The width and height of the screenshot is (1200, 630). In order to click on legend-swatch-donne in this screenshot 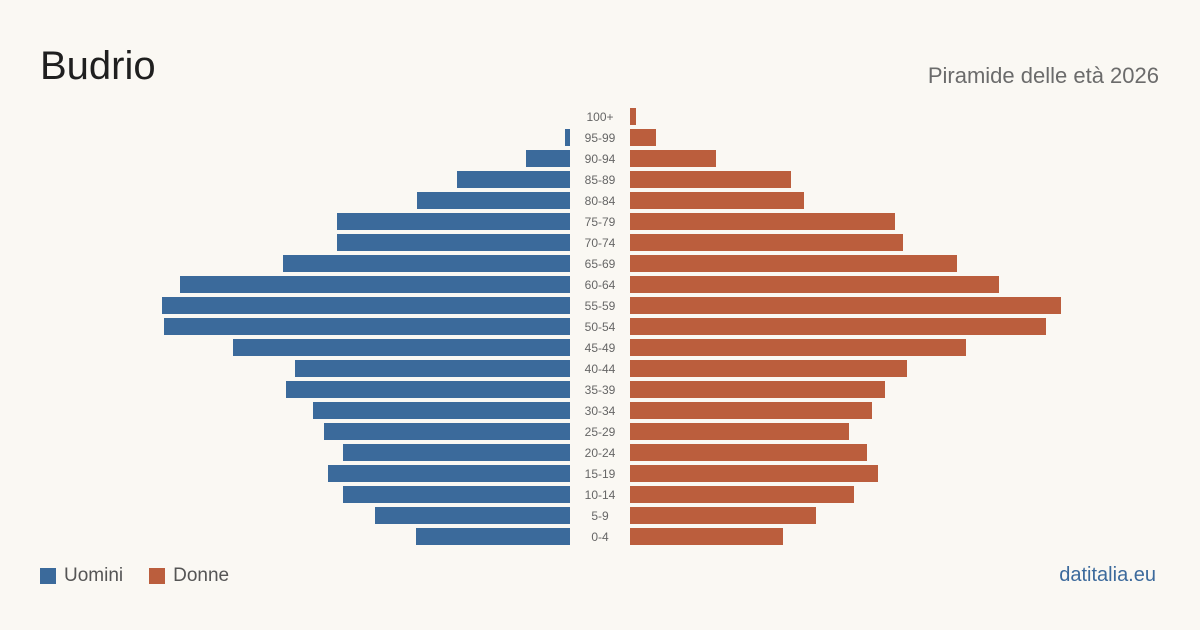, I will do `click(157, 576)`.